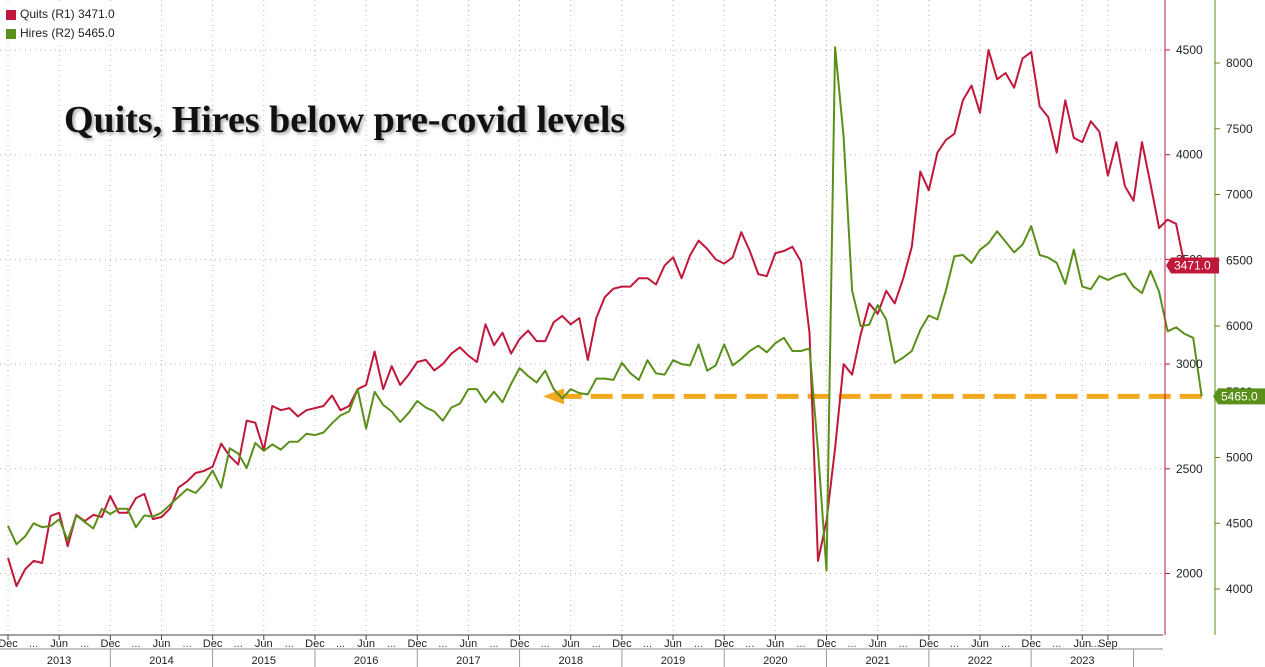 This screenshot has width=1265, height=667. I want to click on legend-swatch-quits, so click(11, 14).